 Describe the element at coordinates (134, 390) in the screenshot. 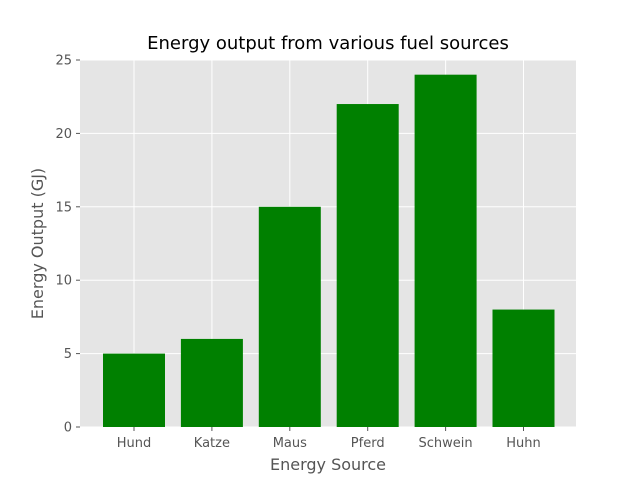

I see `bar-hund` at that location.